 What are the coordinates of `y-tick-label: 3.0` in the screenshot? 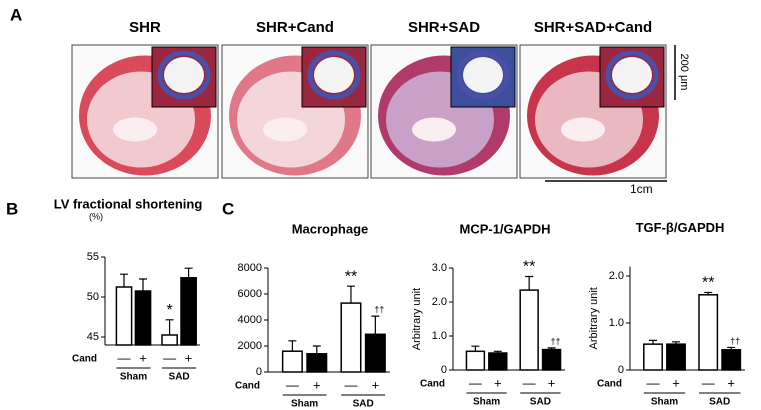 It's located at (439, 268).